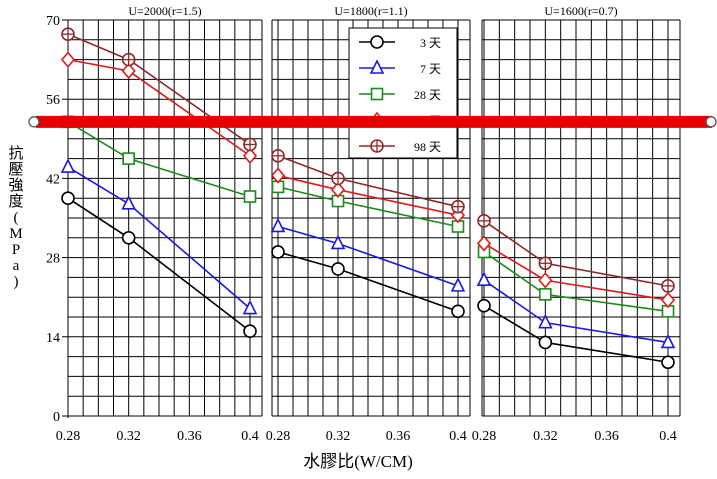  Describe the element at coordinates (15, 201) in the screenshot. I see `y-axis-label-char: 度` at that location.